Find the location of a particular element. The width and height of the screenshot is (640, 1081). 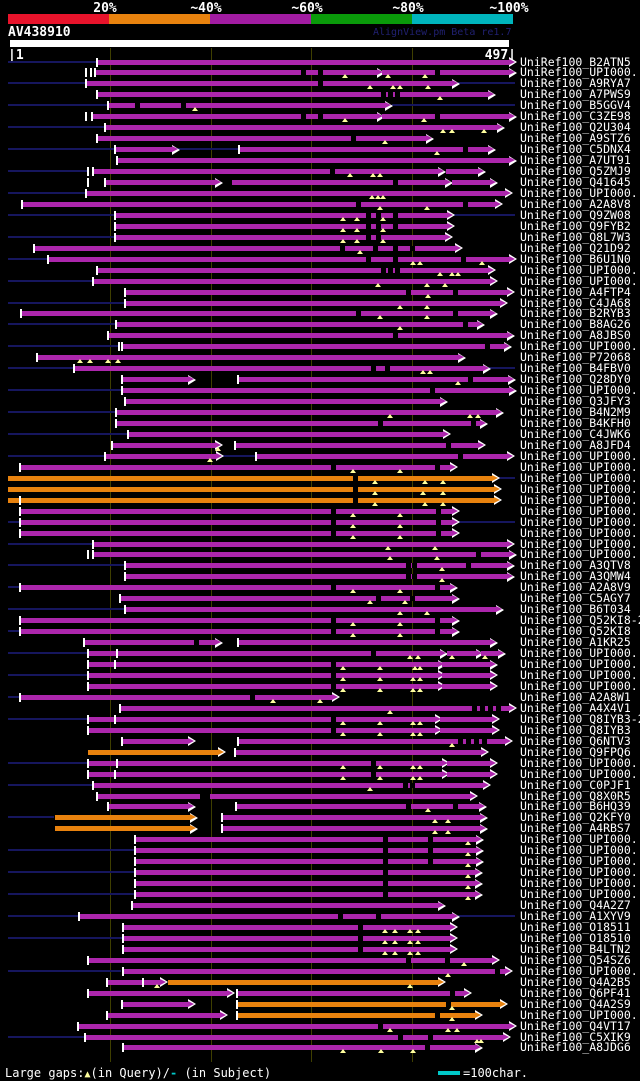

hit-label: UniRef100_Q52KI8-2 is located at coordinates (580, 620).